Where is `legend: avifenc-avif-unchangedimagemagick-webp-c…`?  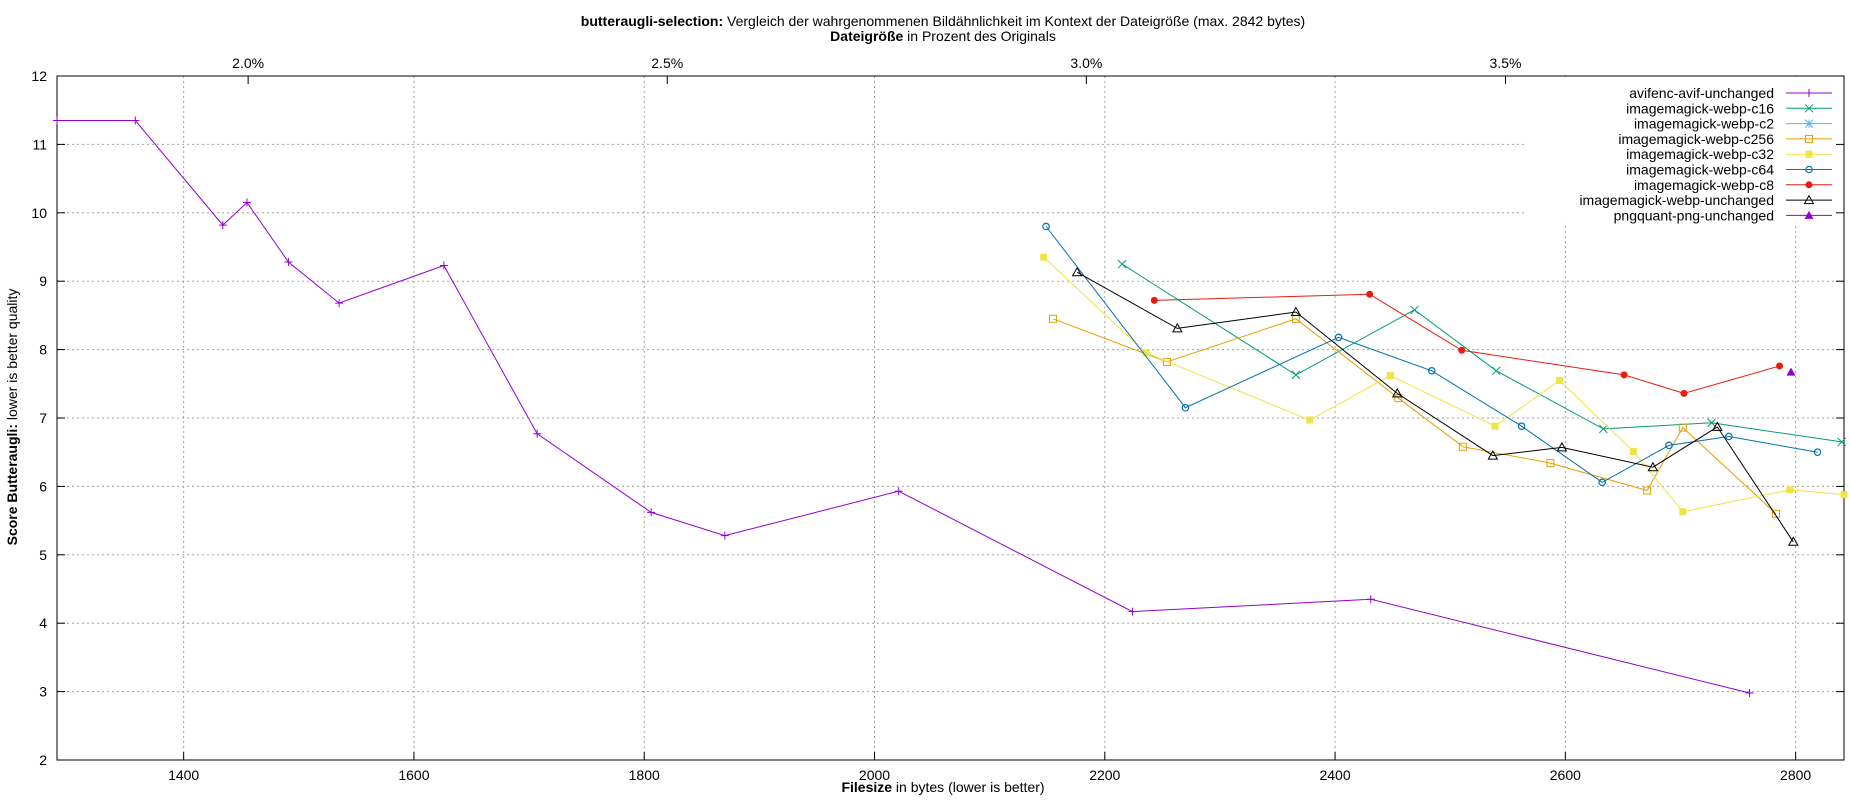
legend: avifenc-avif-unchangedimagemagick-webp-c… is located at coordinates (1705, 154).